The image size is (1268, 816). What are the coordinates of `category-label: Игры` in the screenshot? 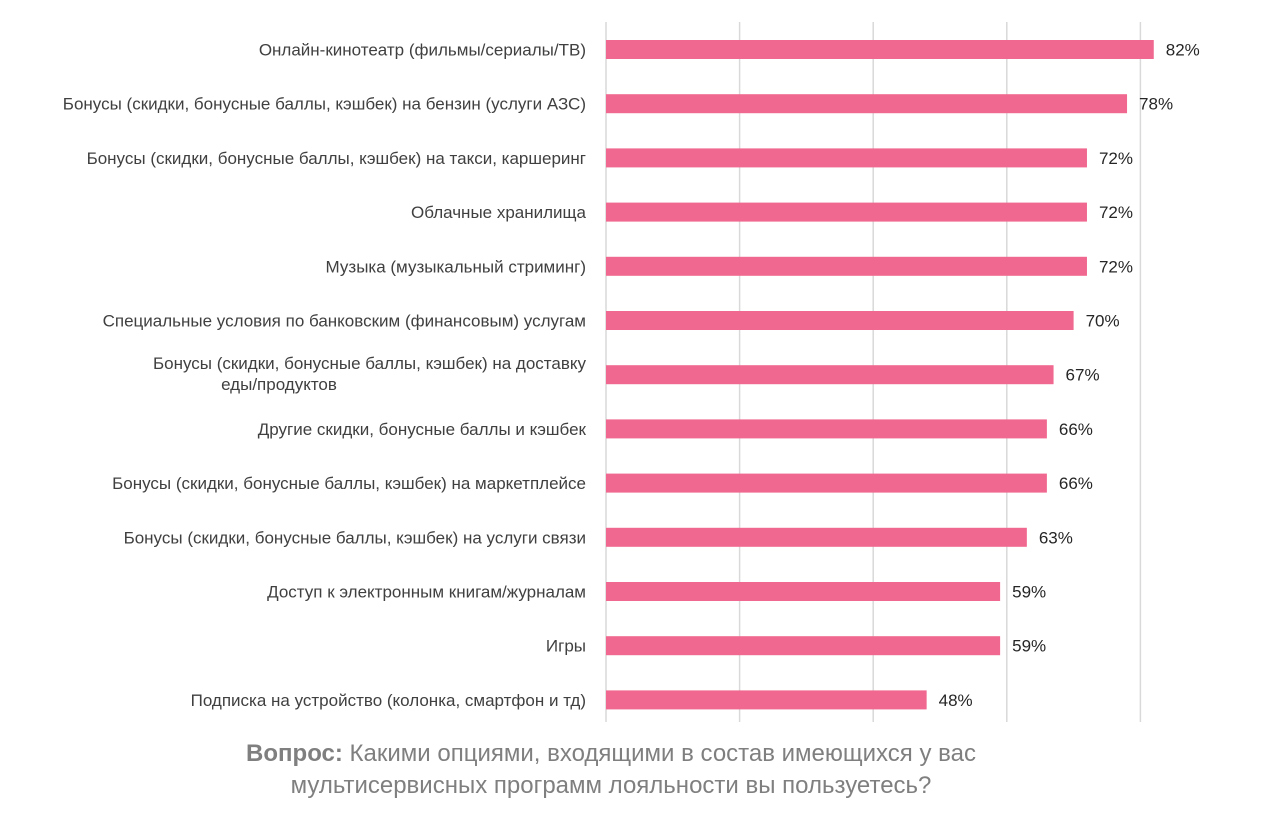 It's located at (566, 646).